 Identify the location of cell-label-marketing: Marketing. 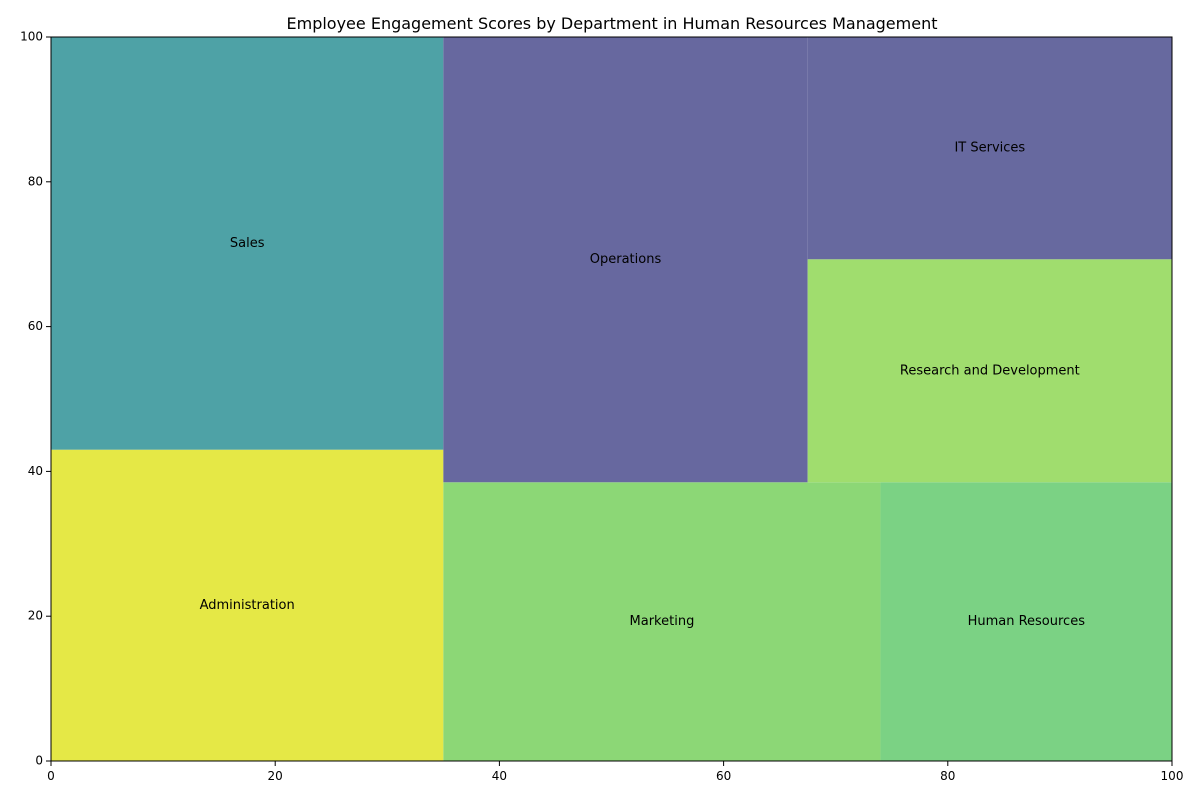
(662, 621).